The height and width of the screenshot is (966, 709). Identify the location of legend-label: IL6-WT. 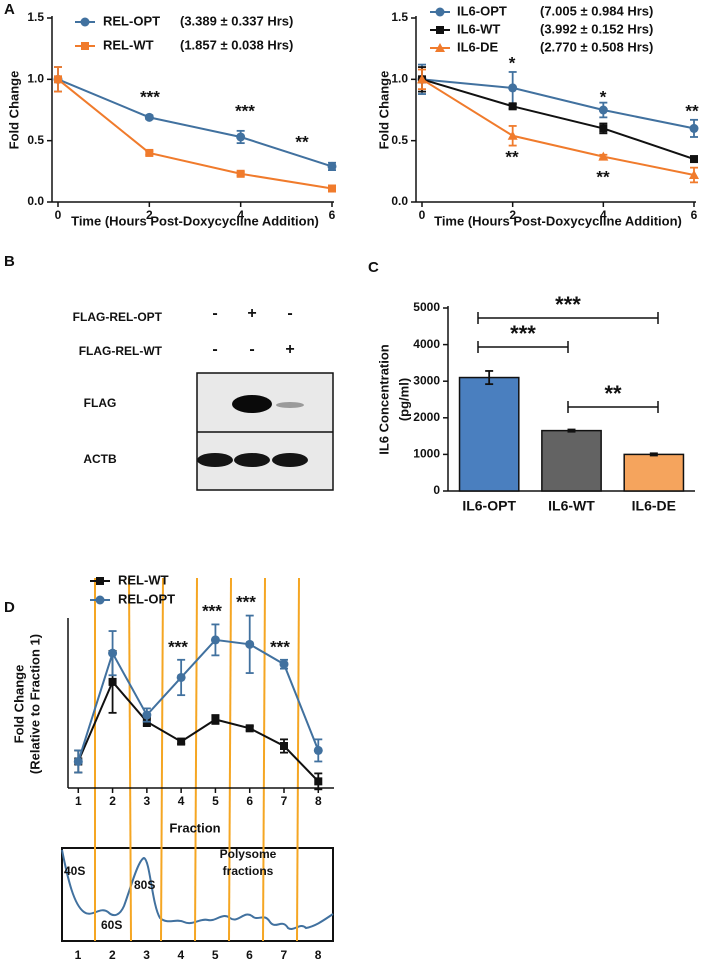
(478, 28).